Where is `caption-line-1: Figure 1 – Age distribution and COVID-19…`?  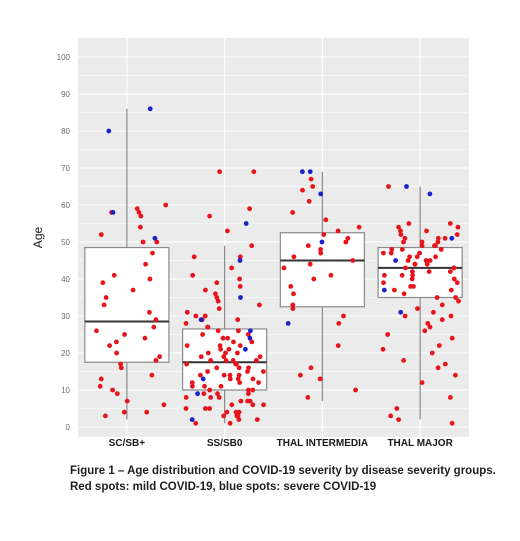 caption-line-1: Figure 1 – Age distribution and COVID-19… is located at coordinates (283, 471).